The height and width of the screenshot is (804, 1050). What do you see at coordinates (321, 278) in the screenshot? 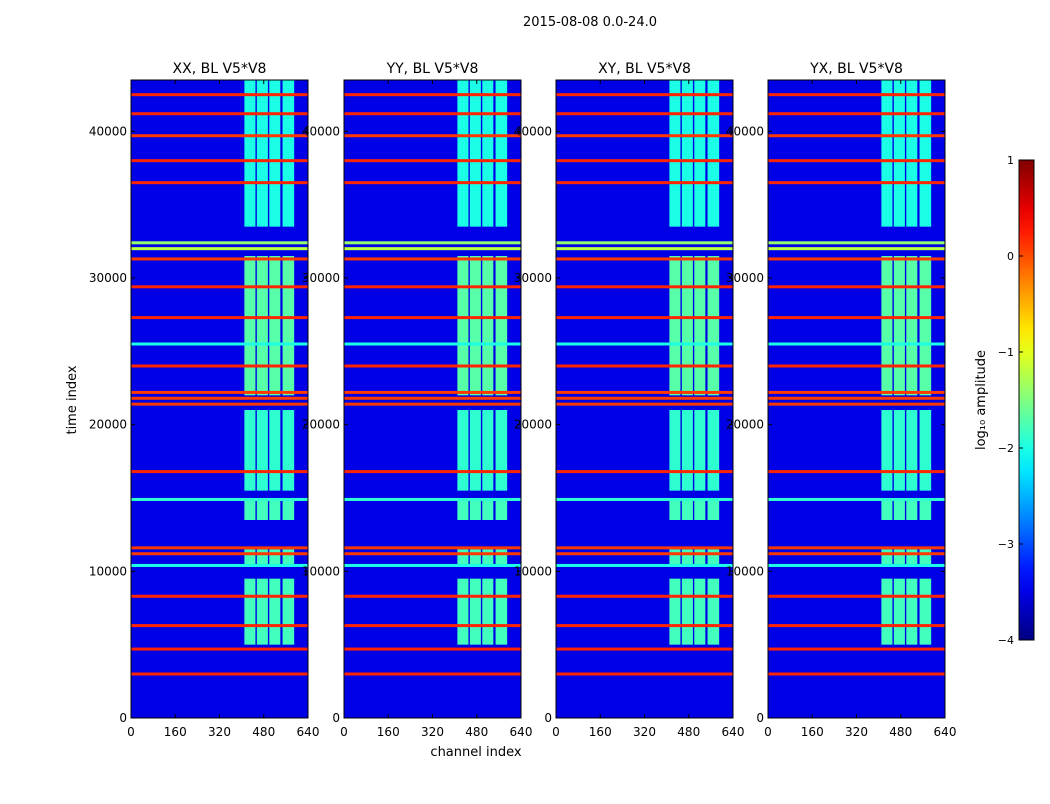
I see `y-tick-label: 30000` at bounding box center [321, 278].